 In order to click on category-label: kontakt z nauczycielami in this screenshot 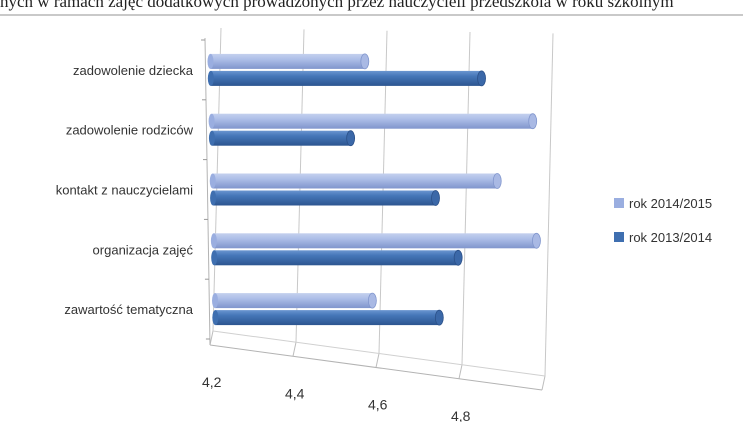, I will do `click(124, 190)`.